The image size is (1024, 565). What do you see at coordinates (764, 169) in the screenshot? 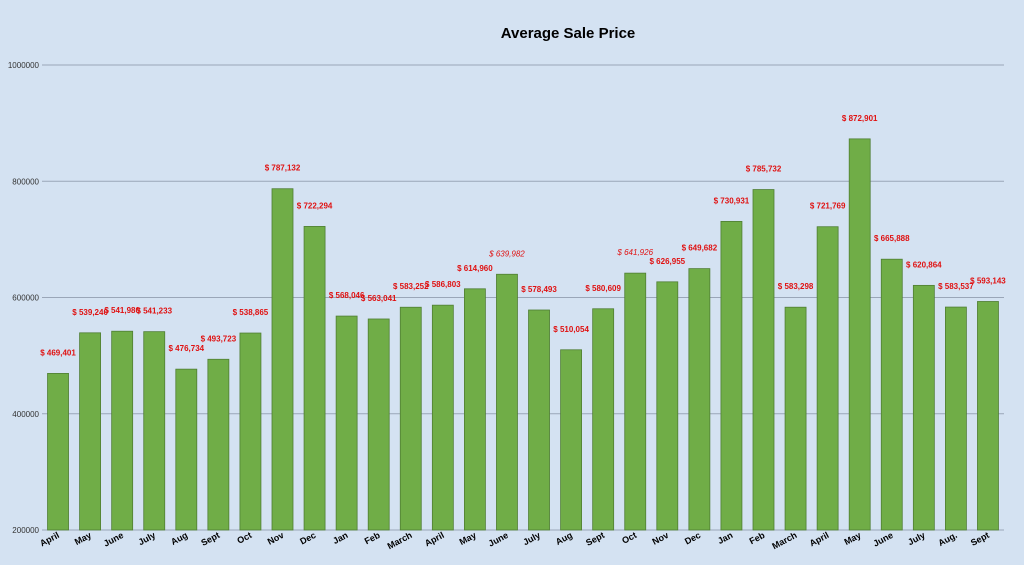
I see `data-label: $ 785,732` at bounding box center [764, 169].